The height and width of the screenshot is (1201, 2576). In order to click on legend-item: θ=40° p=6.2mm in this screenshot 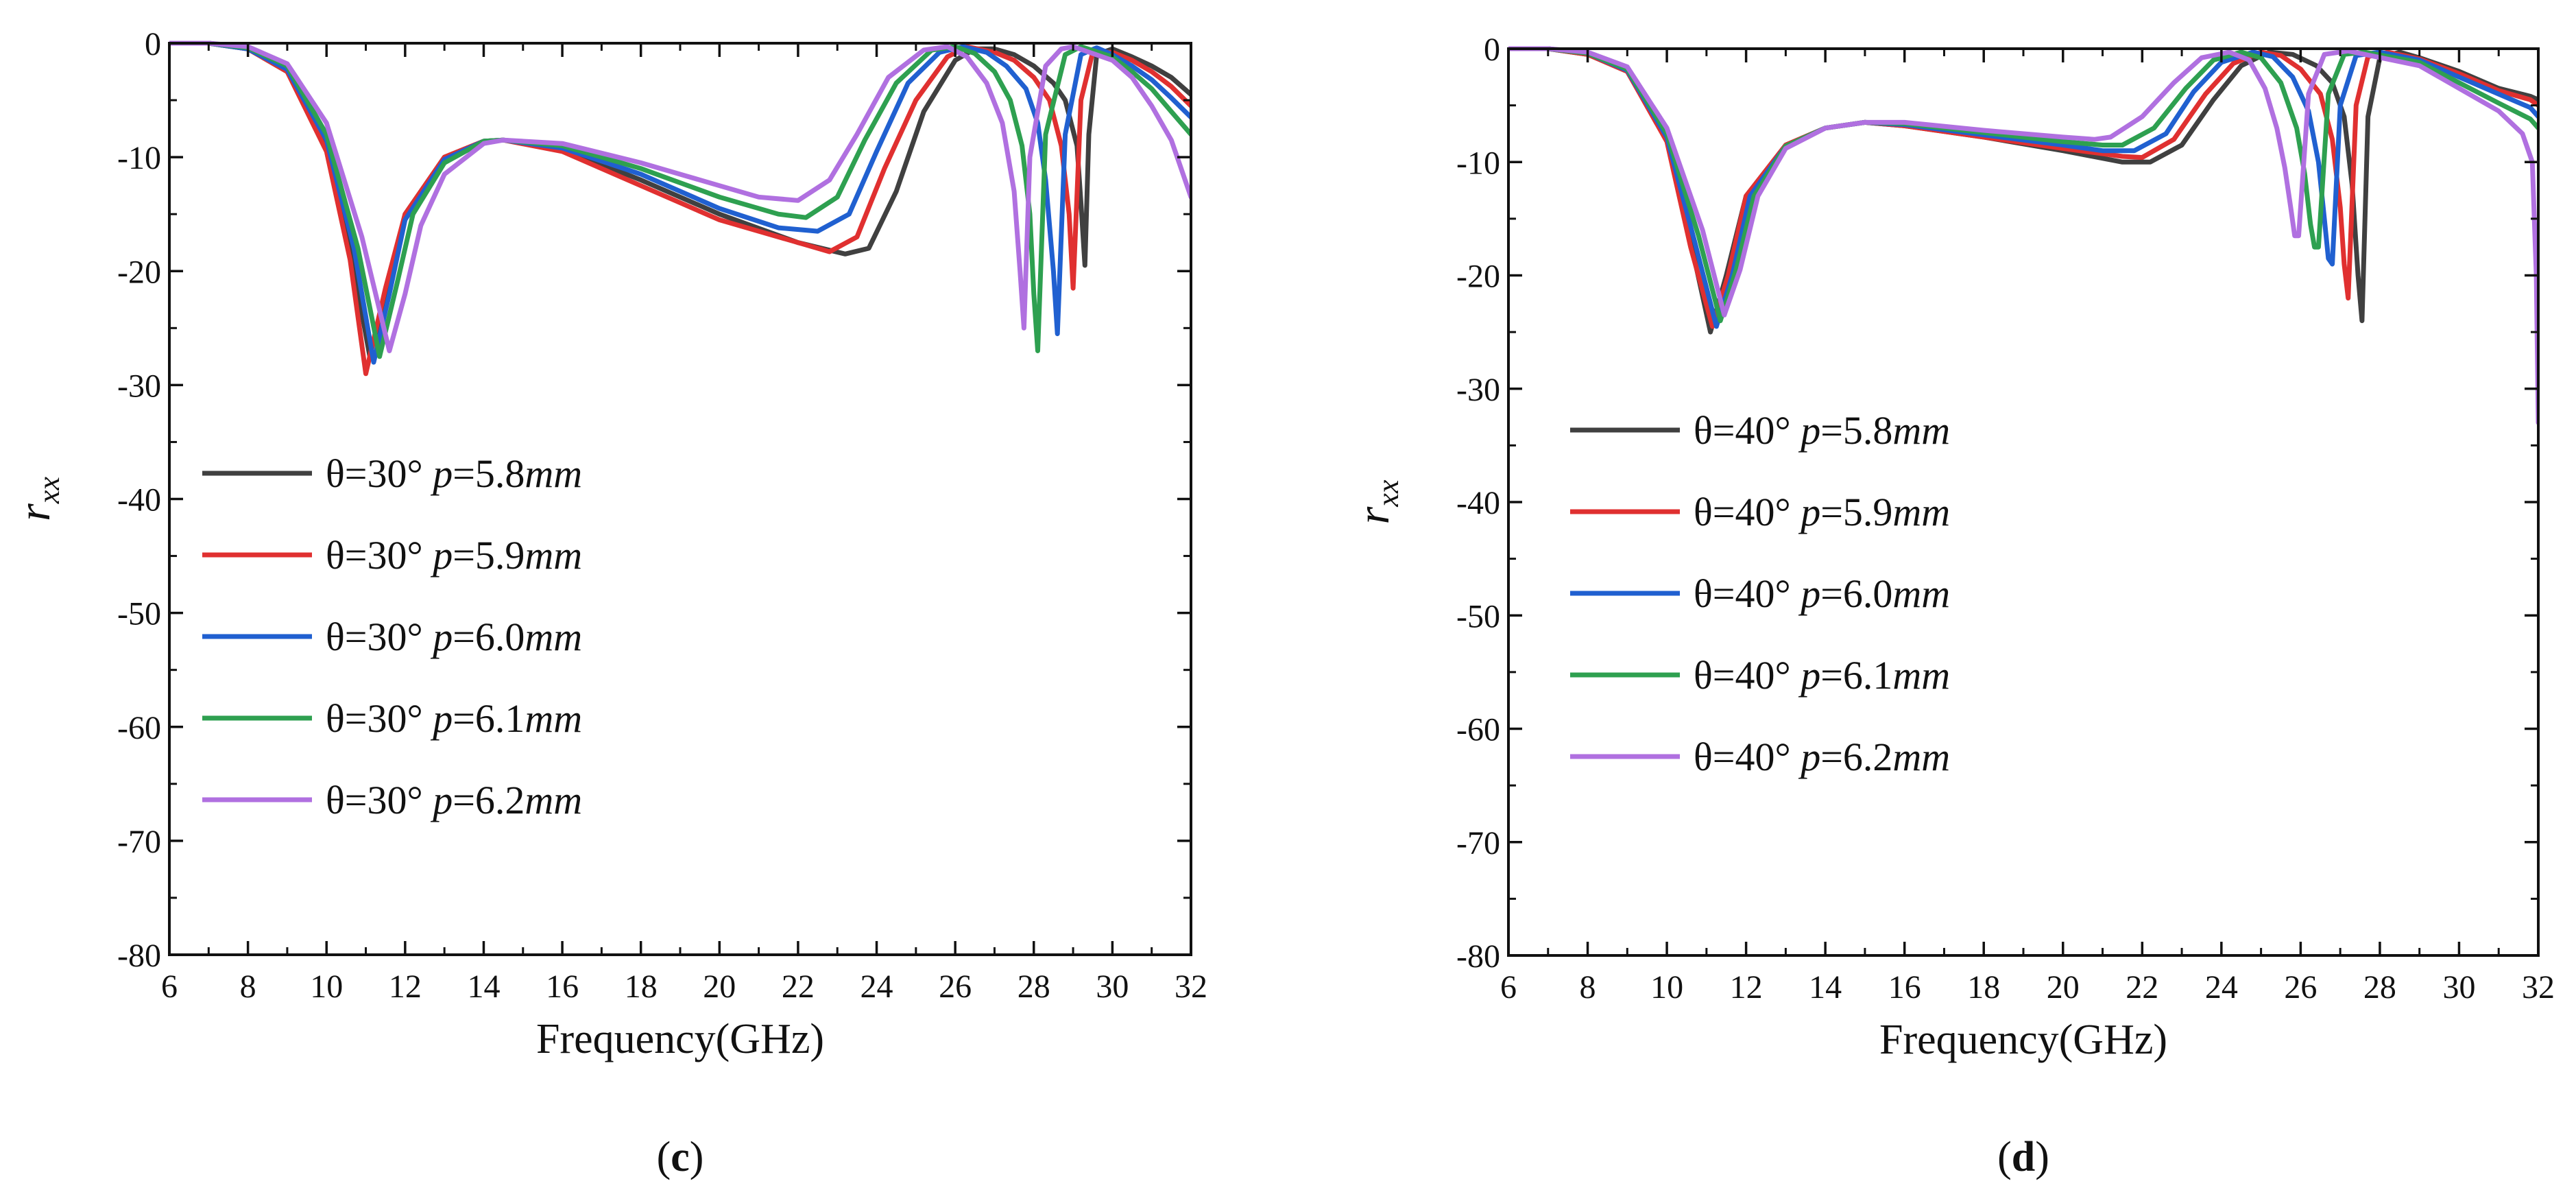, I will do `click(1760, 757)`.